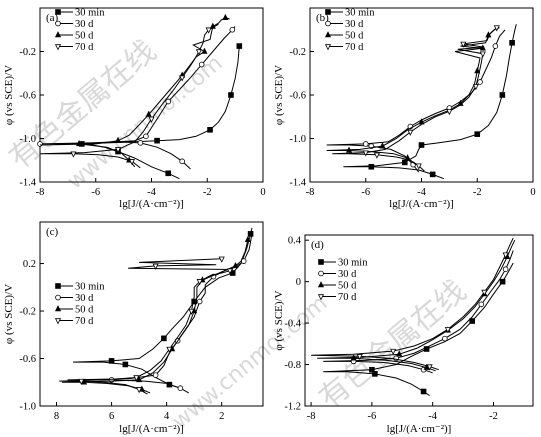 The width and height of the screenshot is (541, 437). Describe the element at coordinates (292, 407) in the screenshot. I see `y-tick-label: -1.2` at that location.